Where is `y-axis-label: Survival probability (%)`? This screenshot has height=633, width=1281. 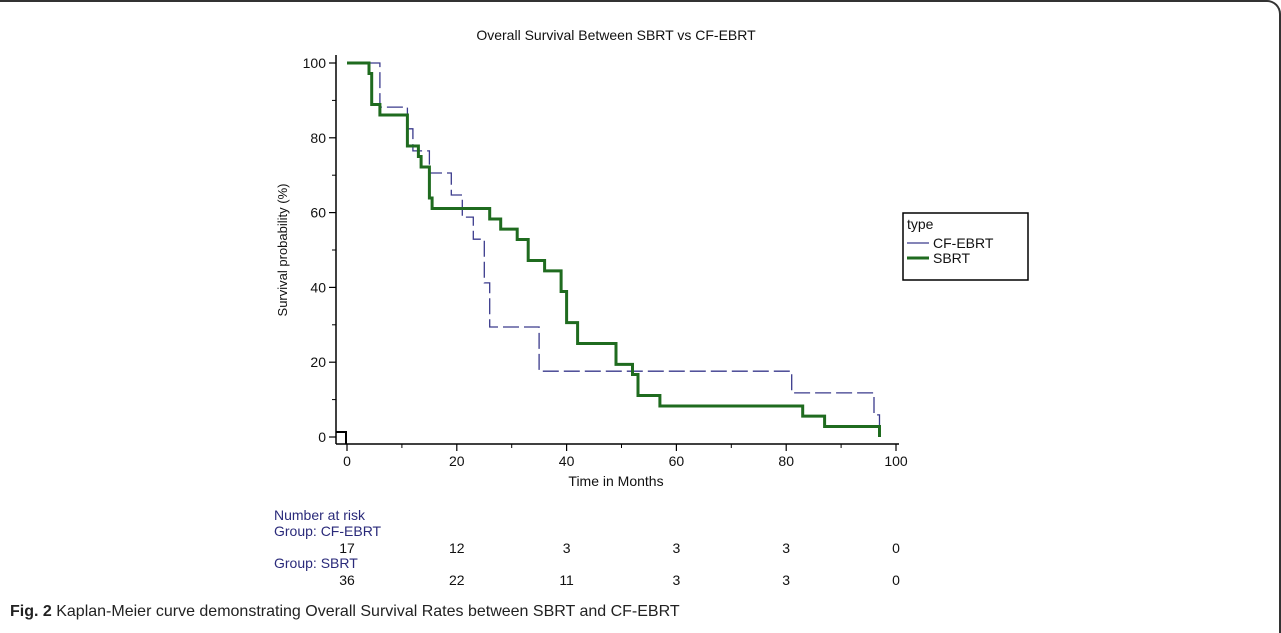
y-axis-label: Survival probability (%) is located at coordinates (282, 250).